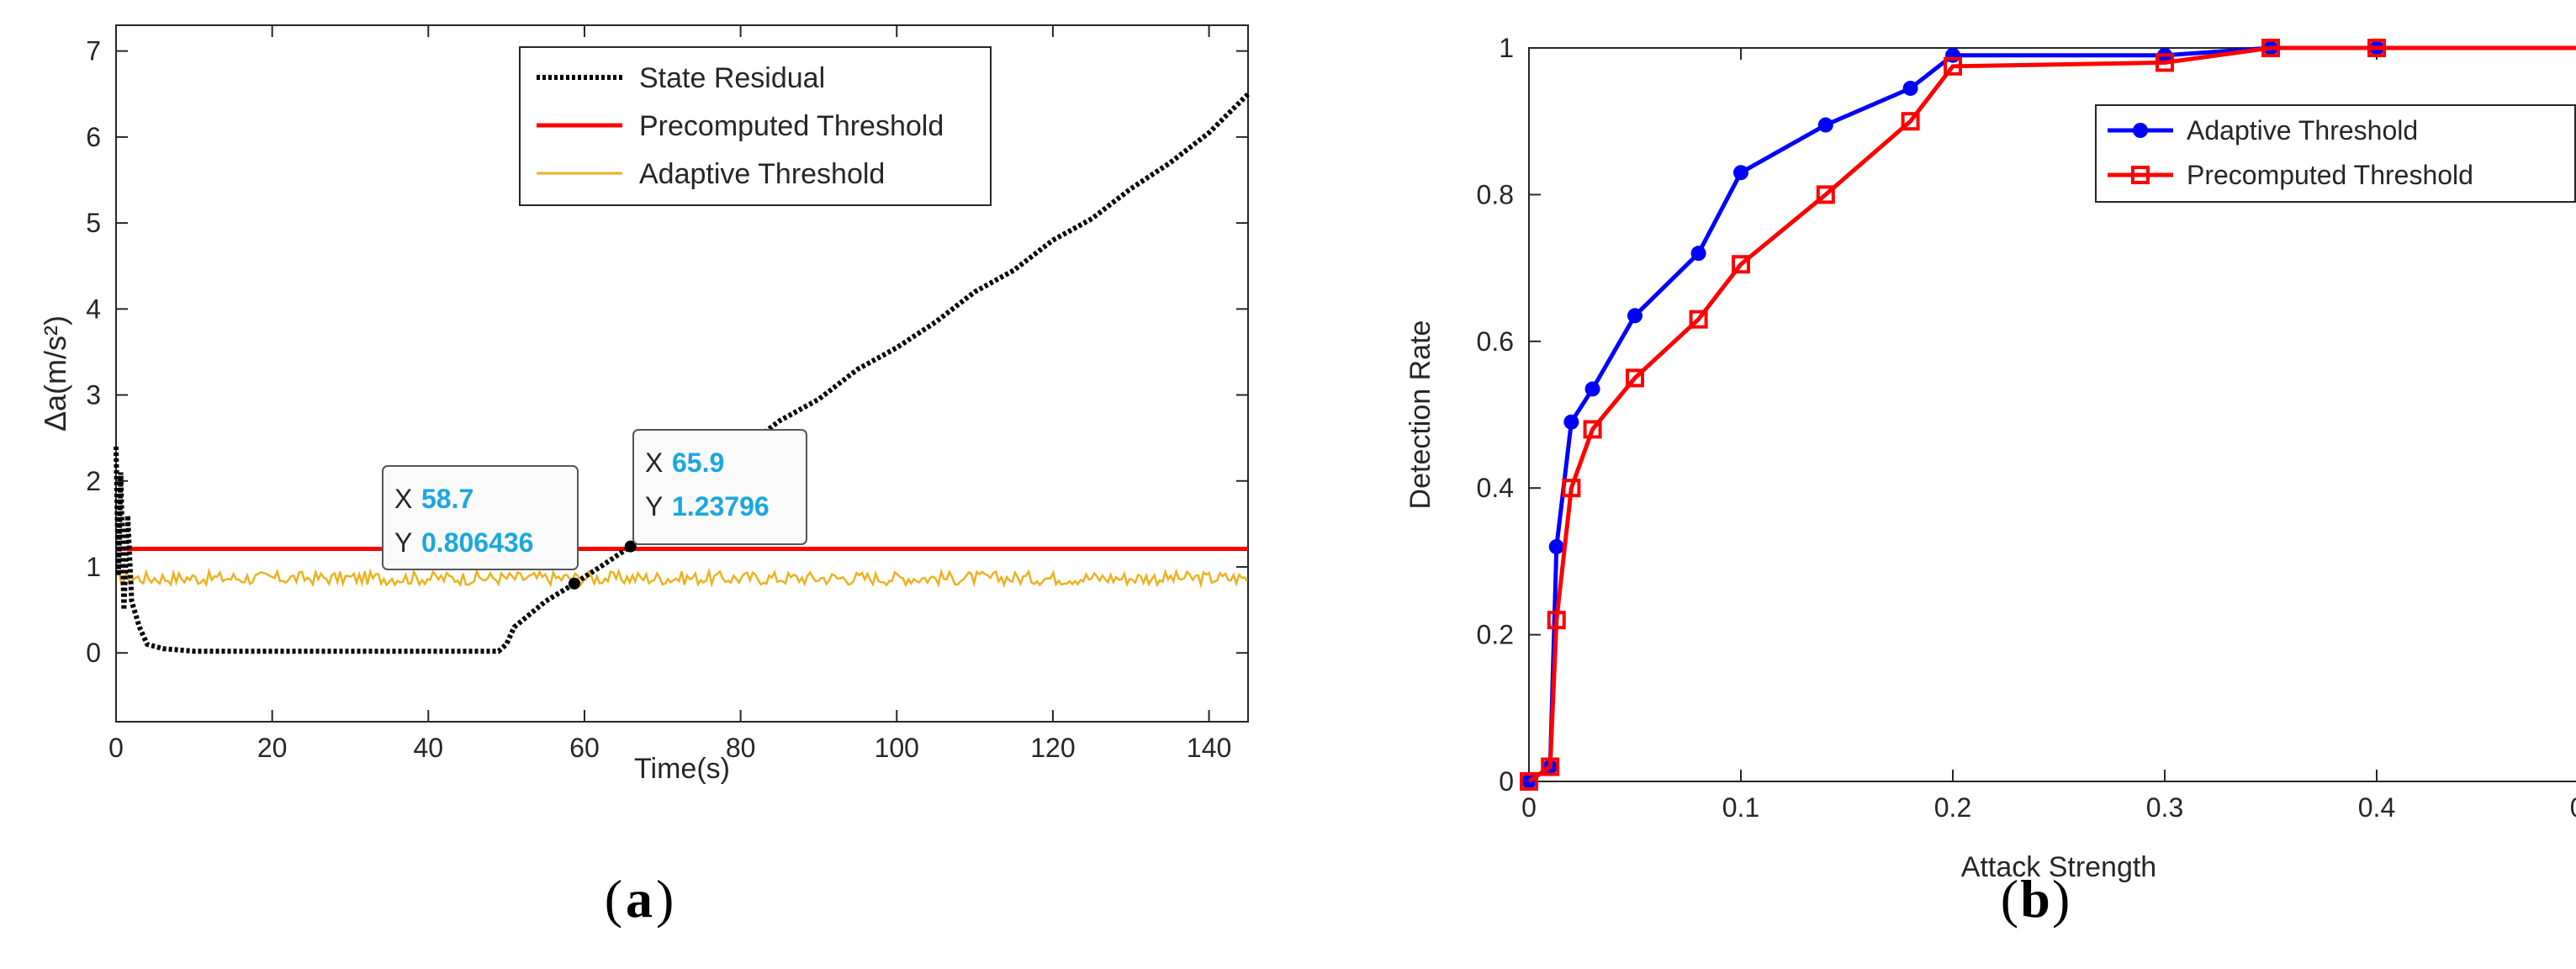 This screenshot has width=2576, height=969. I want to click on panel-b-y-tick-label: 1, so click(1506, 48).